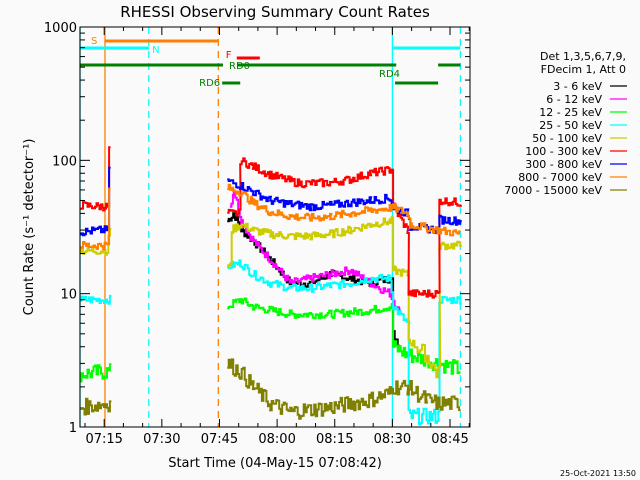 Image resolution: width=640 pixels, height=480 pixels. Describe the element at coordinates (334, 439) in the screenshot. I see `x-tick-label: 08:15` at that location.